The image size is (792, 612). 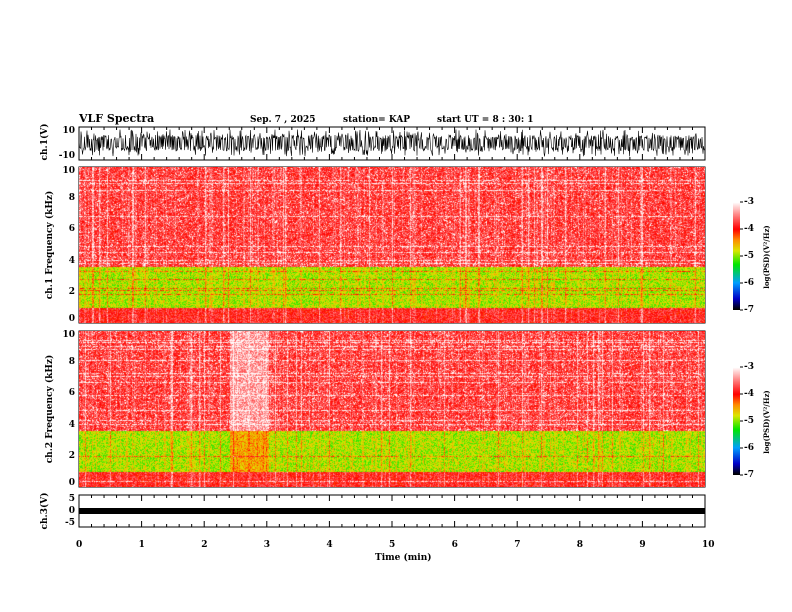 I want to click on x-tick-label: 6, so click(x=454, y=545).